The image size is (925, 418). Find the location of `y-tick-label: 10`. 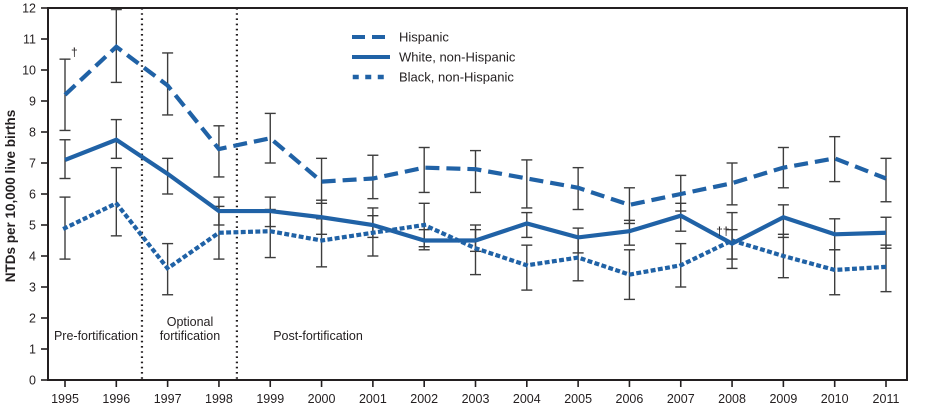

y-tick-label: 10 is located at coordinates (29, 71).